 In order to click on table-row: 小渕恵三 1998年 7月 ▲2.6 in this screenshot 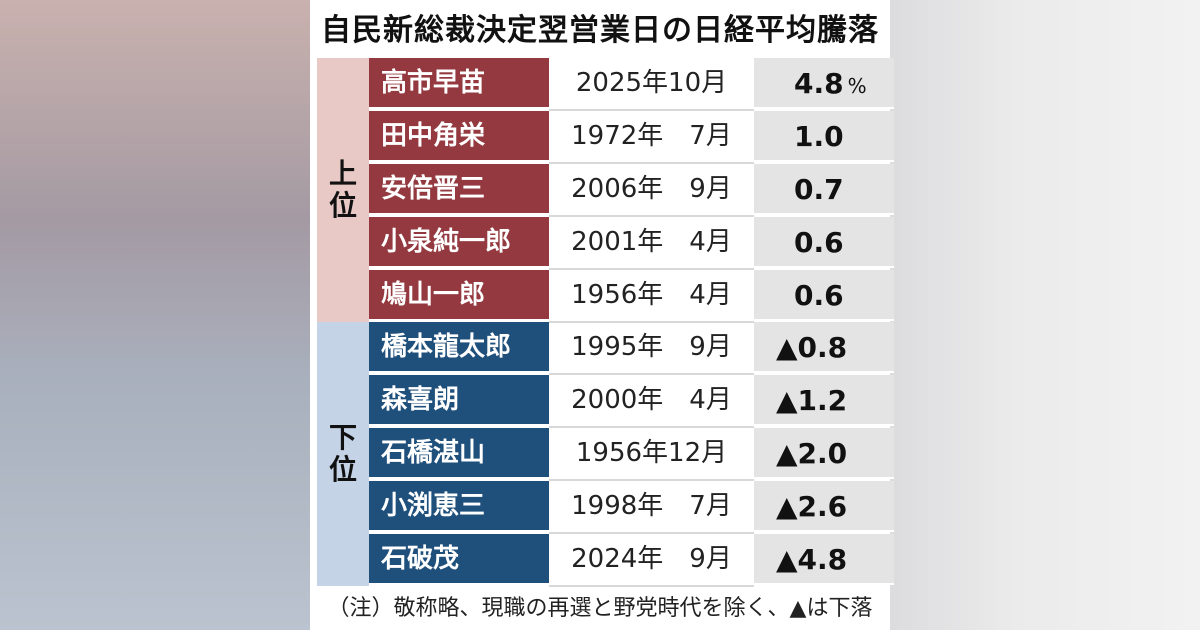, I will do `click(631, 507)`.